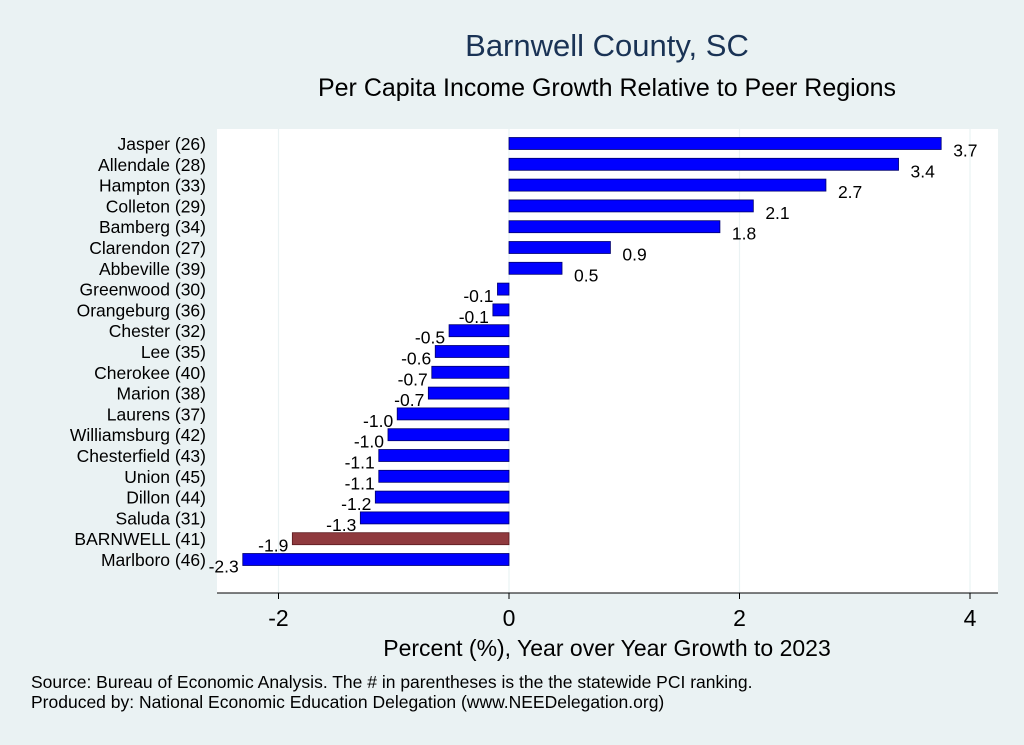  Describe the element at coordinates (416, 359) in the screenshot. I see `value-label: -0.6` at that location.